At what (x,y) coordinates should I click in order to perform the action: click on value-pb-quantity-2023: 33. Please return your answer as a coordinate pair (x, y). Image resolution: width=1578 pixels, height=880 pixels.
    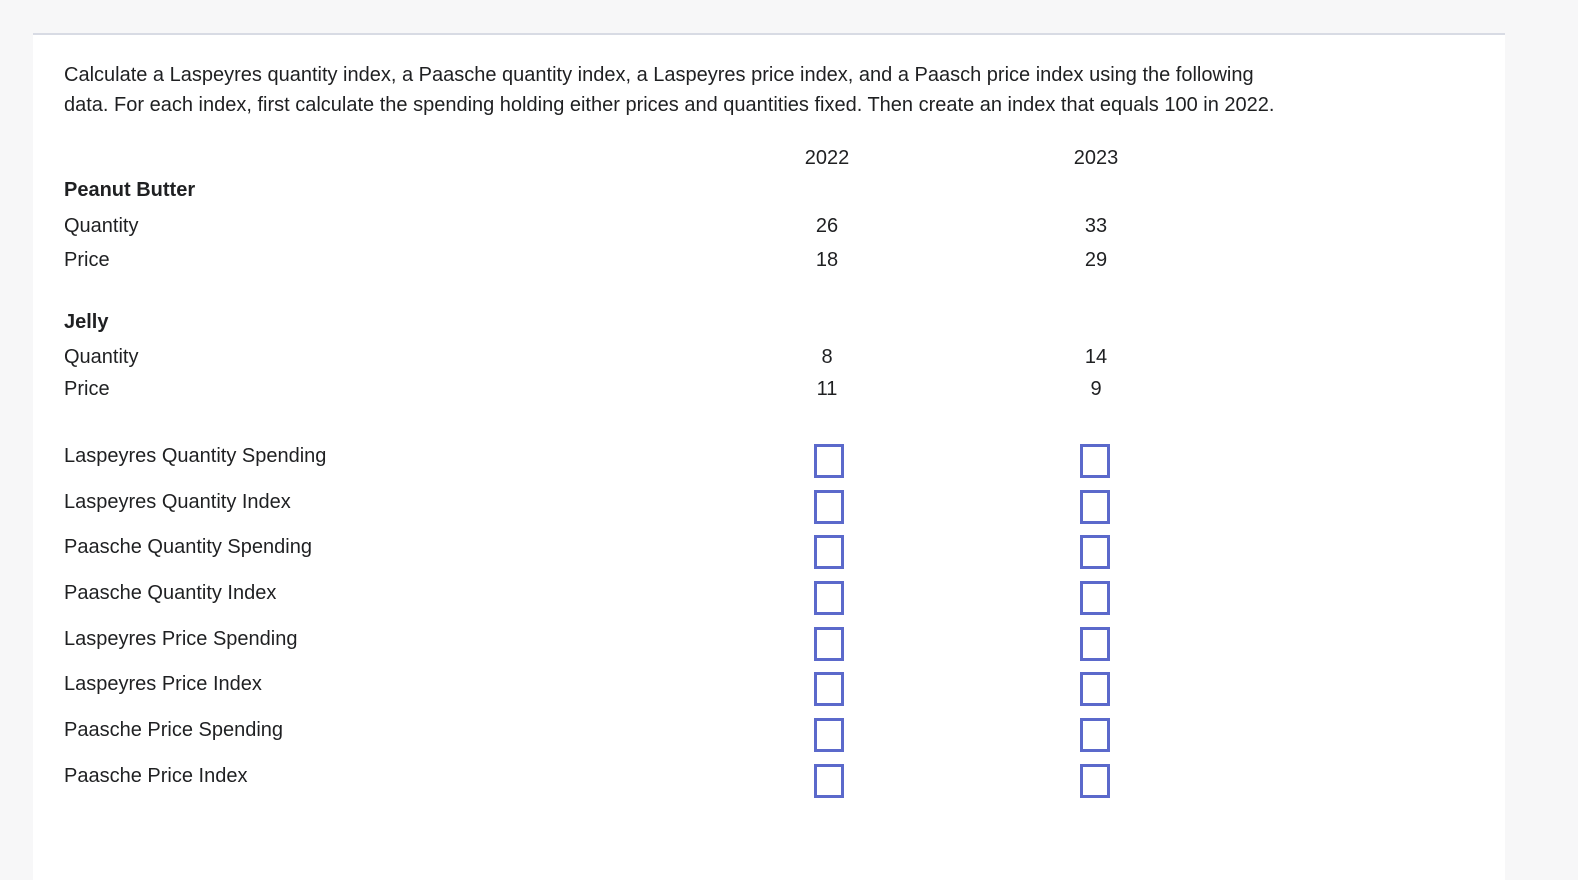
    Looking at the image, I should click on (1096, 226).